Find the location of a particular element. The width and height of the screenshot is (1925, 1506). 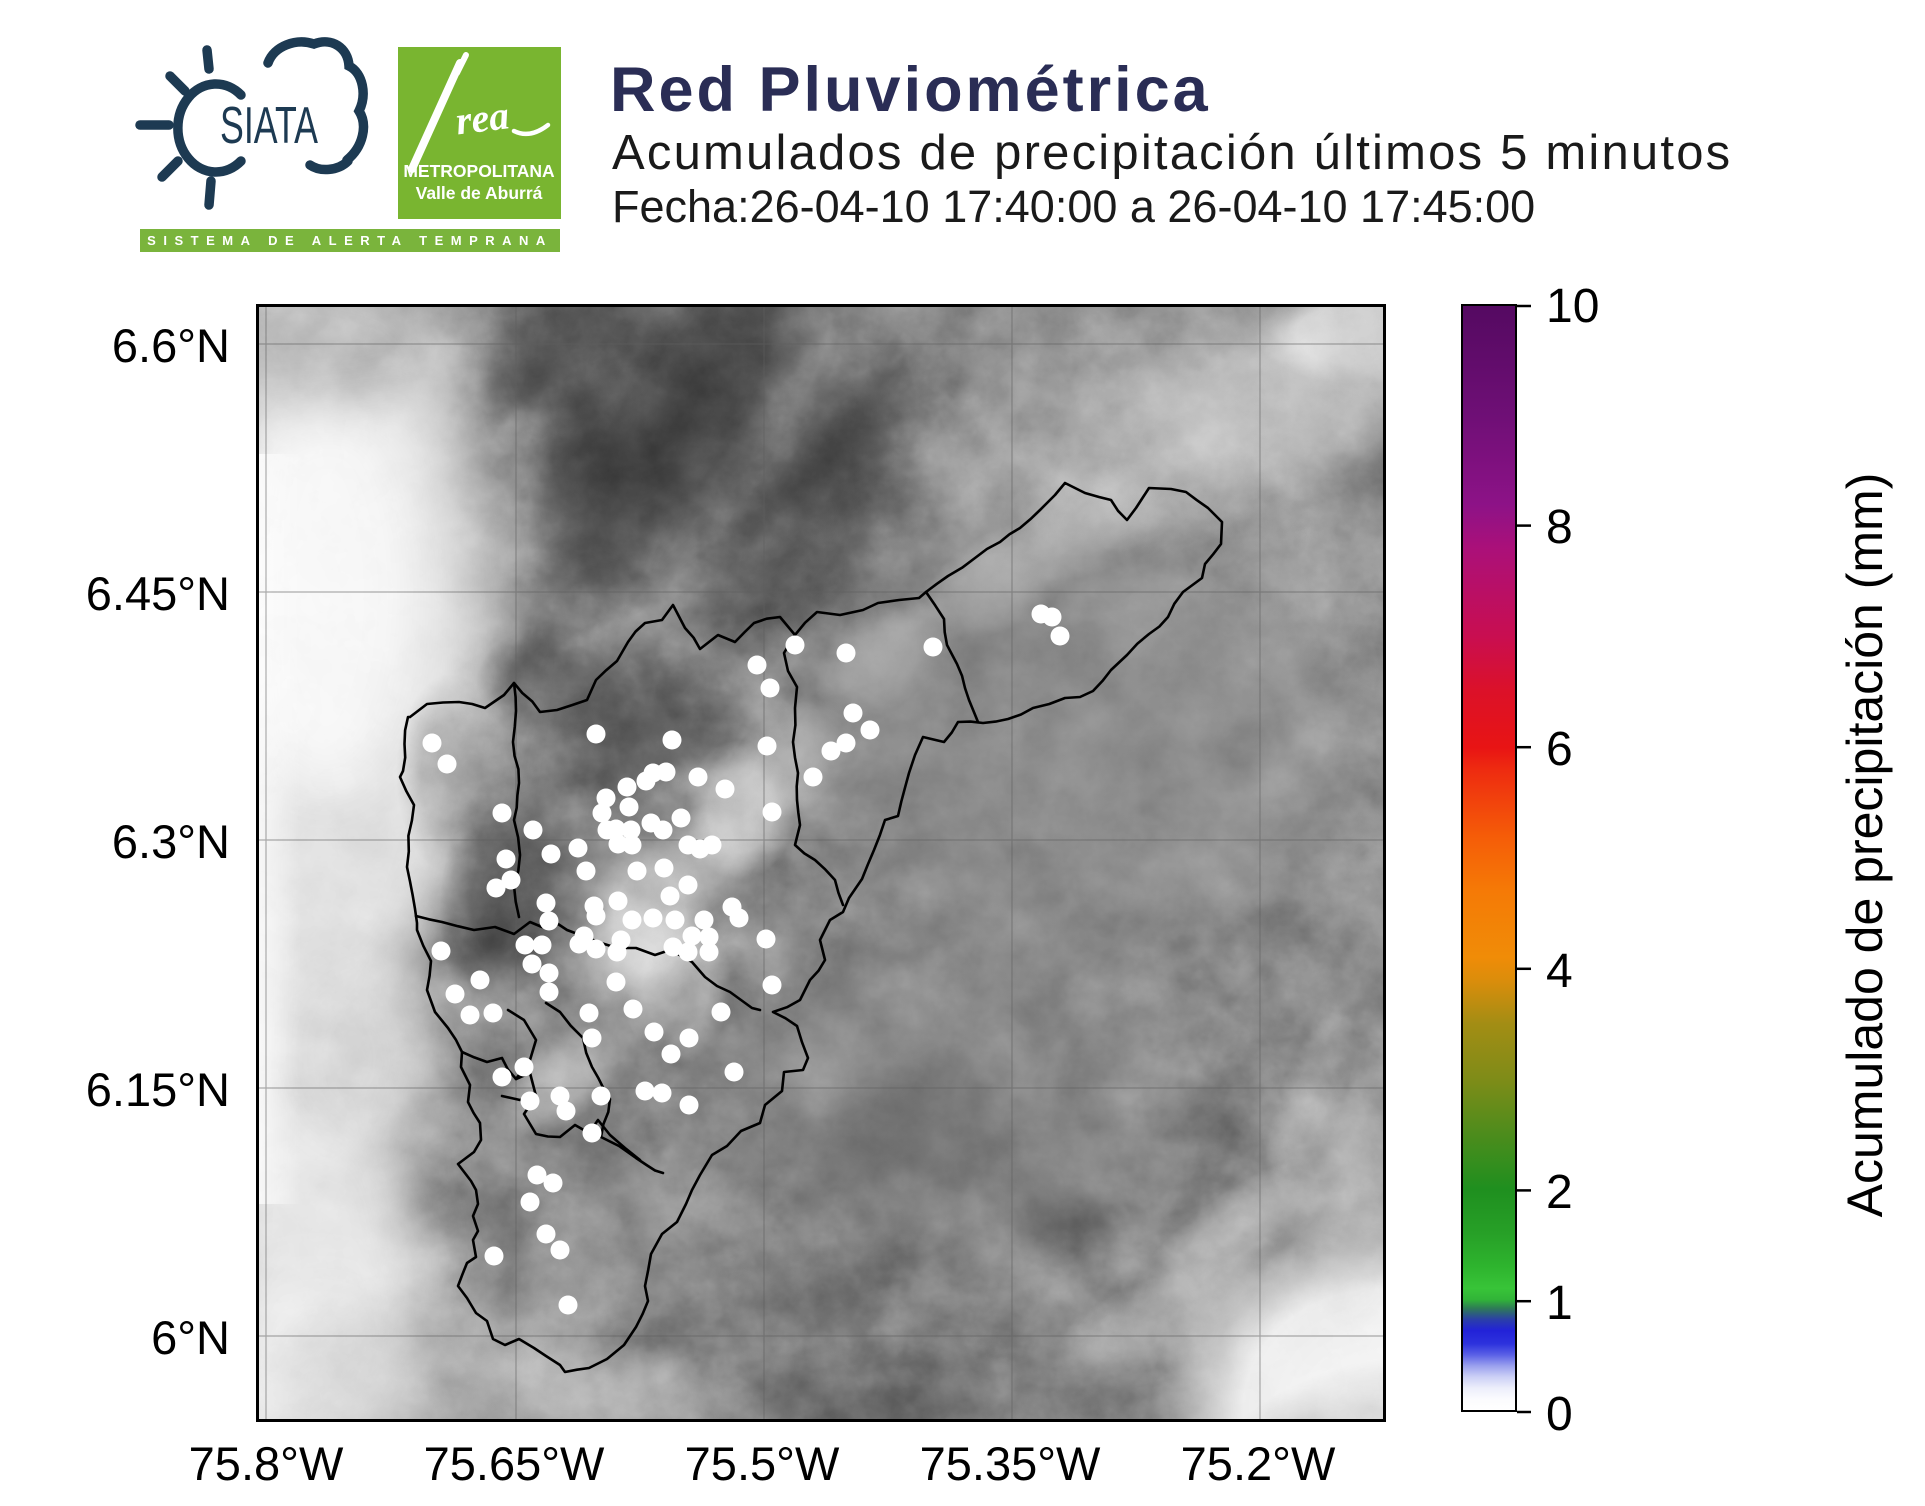

svg-text: rea is located at coordinates (482, 117).